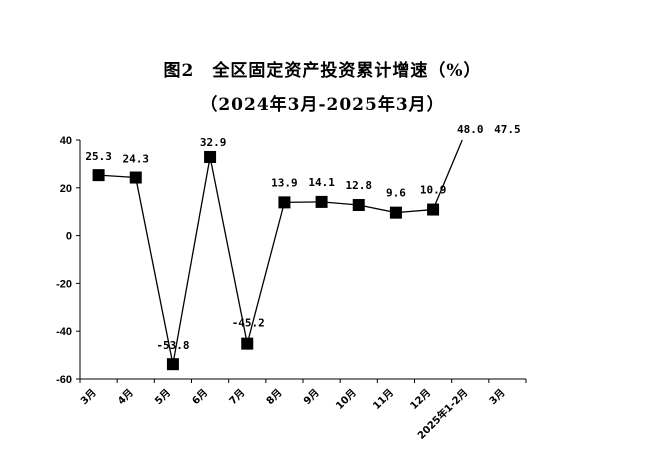 The width and height of the screenshot is (645, 464). What do you see at coordinates (359, 185) in the screenshot?
I see `data-label: 12.8` at bounding box center [359, 185].